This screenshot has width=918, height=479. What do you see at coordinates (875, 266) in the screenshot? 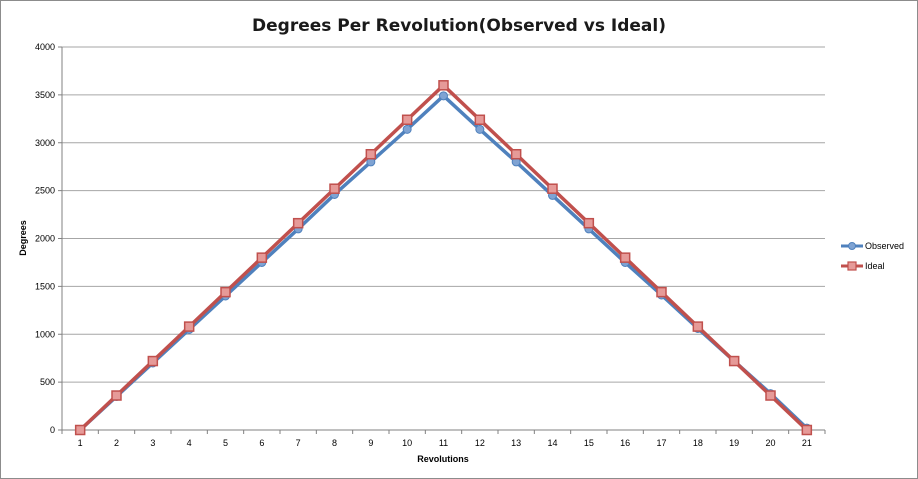
I see `legend-label: Ideal` at bounding box center [875, 266].